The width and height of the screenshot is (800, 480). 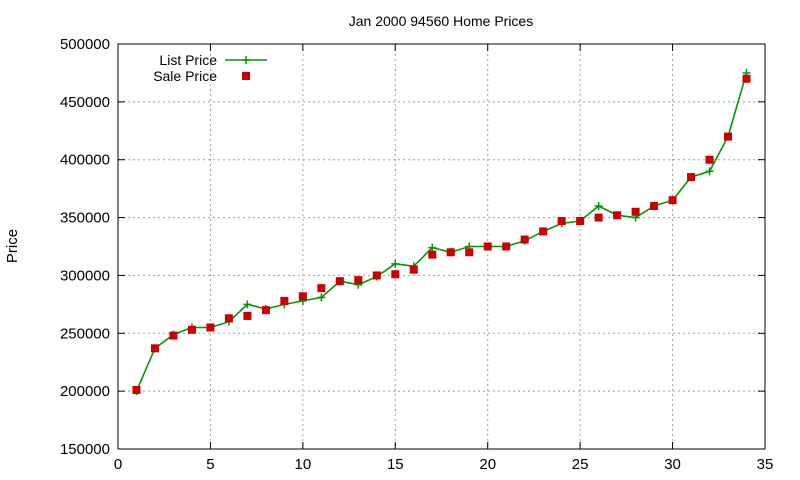 What do you see at coordinates (246, 60) in the screenshot?
I see `legend-plus-marker` at bounding box center [246, 60].